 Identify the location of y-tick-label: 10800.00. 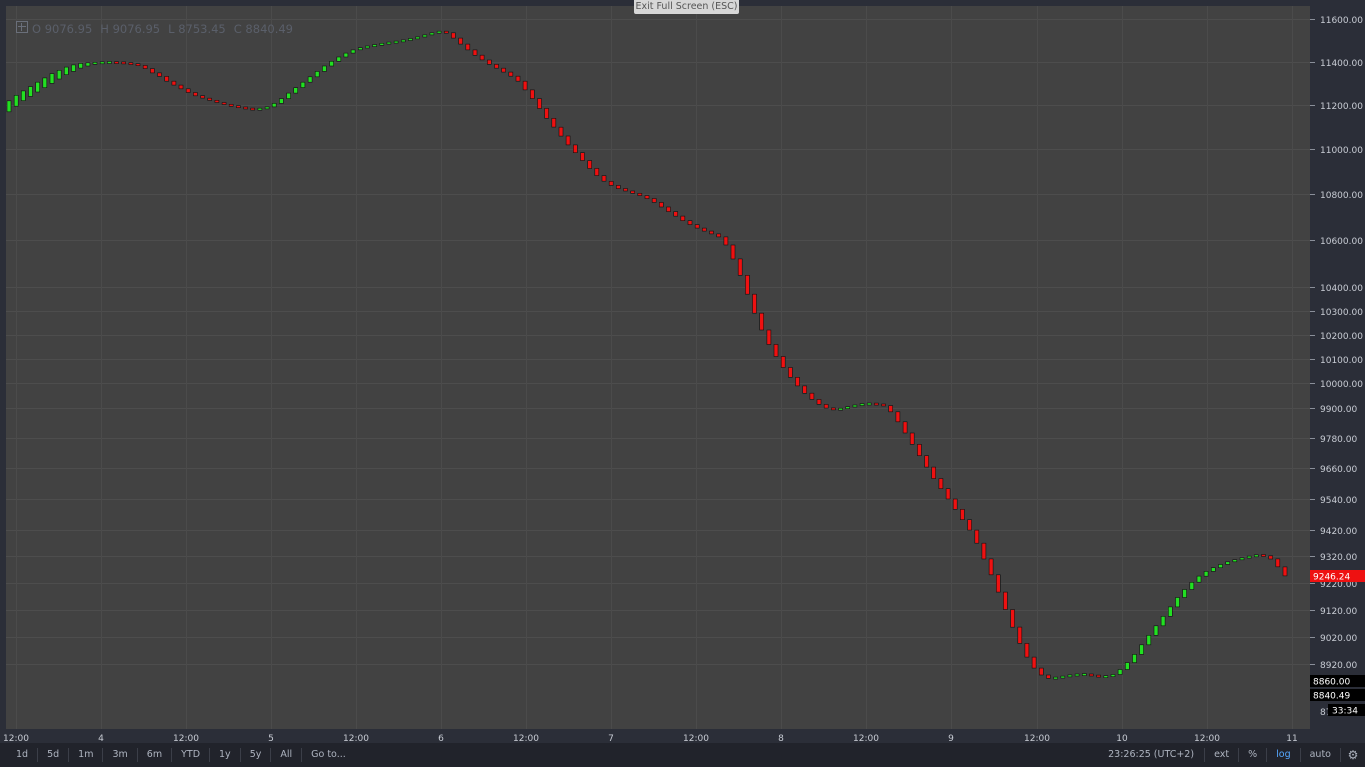
(1341, 196).